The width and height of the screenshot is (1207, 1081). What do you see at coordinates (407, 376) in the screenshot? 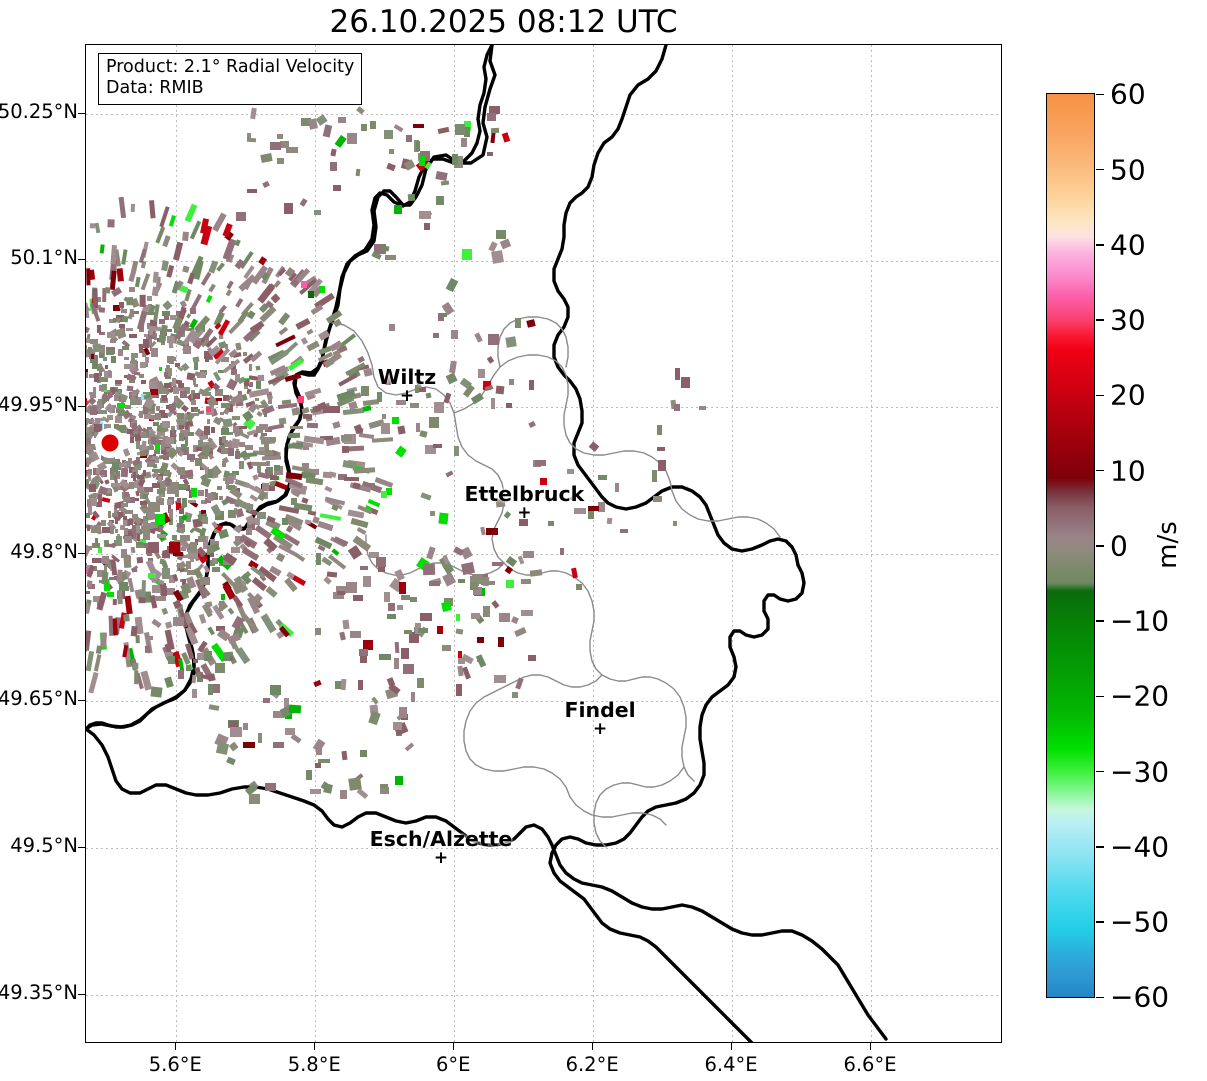
I see `city-name: Wiltz` at bounding box center [407, 376].